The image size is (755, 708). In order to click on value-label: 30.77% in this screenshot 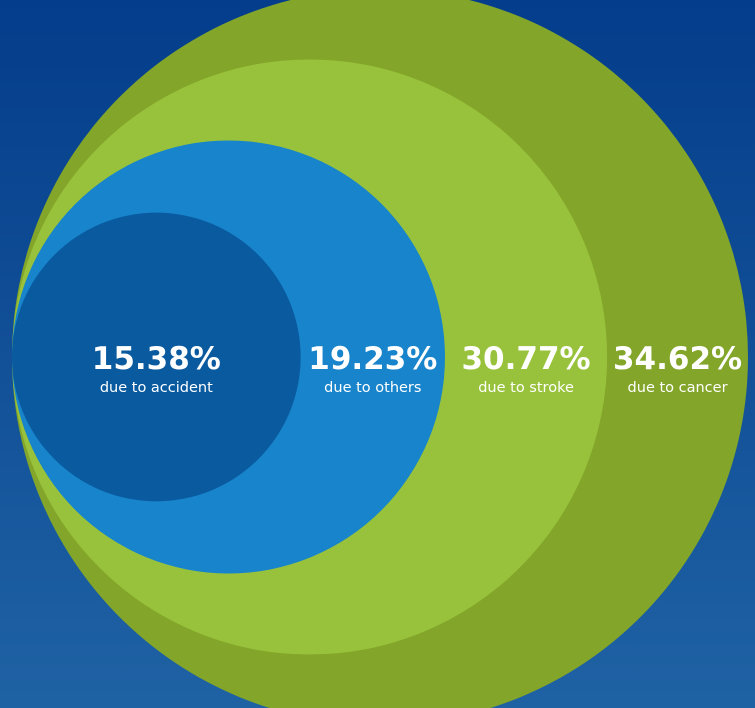, I will do `click(525, 359)`.